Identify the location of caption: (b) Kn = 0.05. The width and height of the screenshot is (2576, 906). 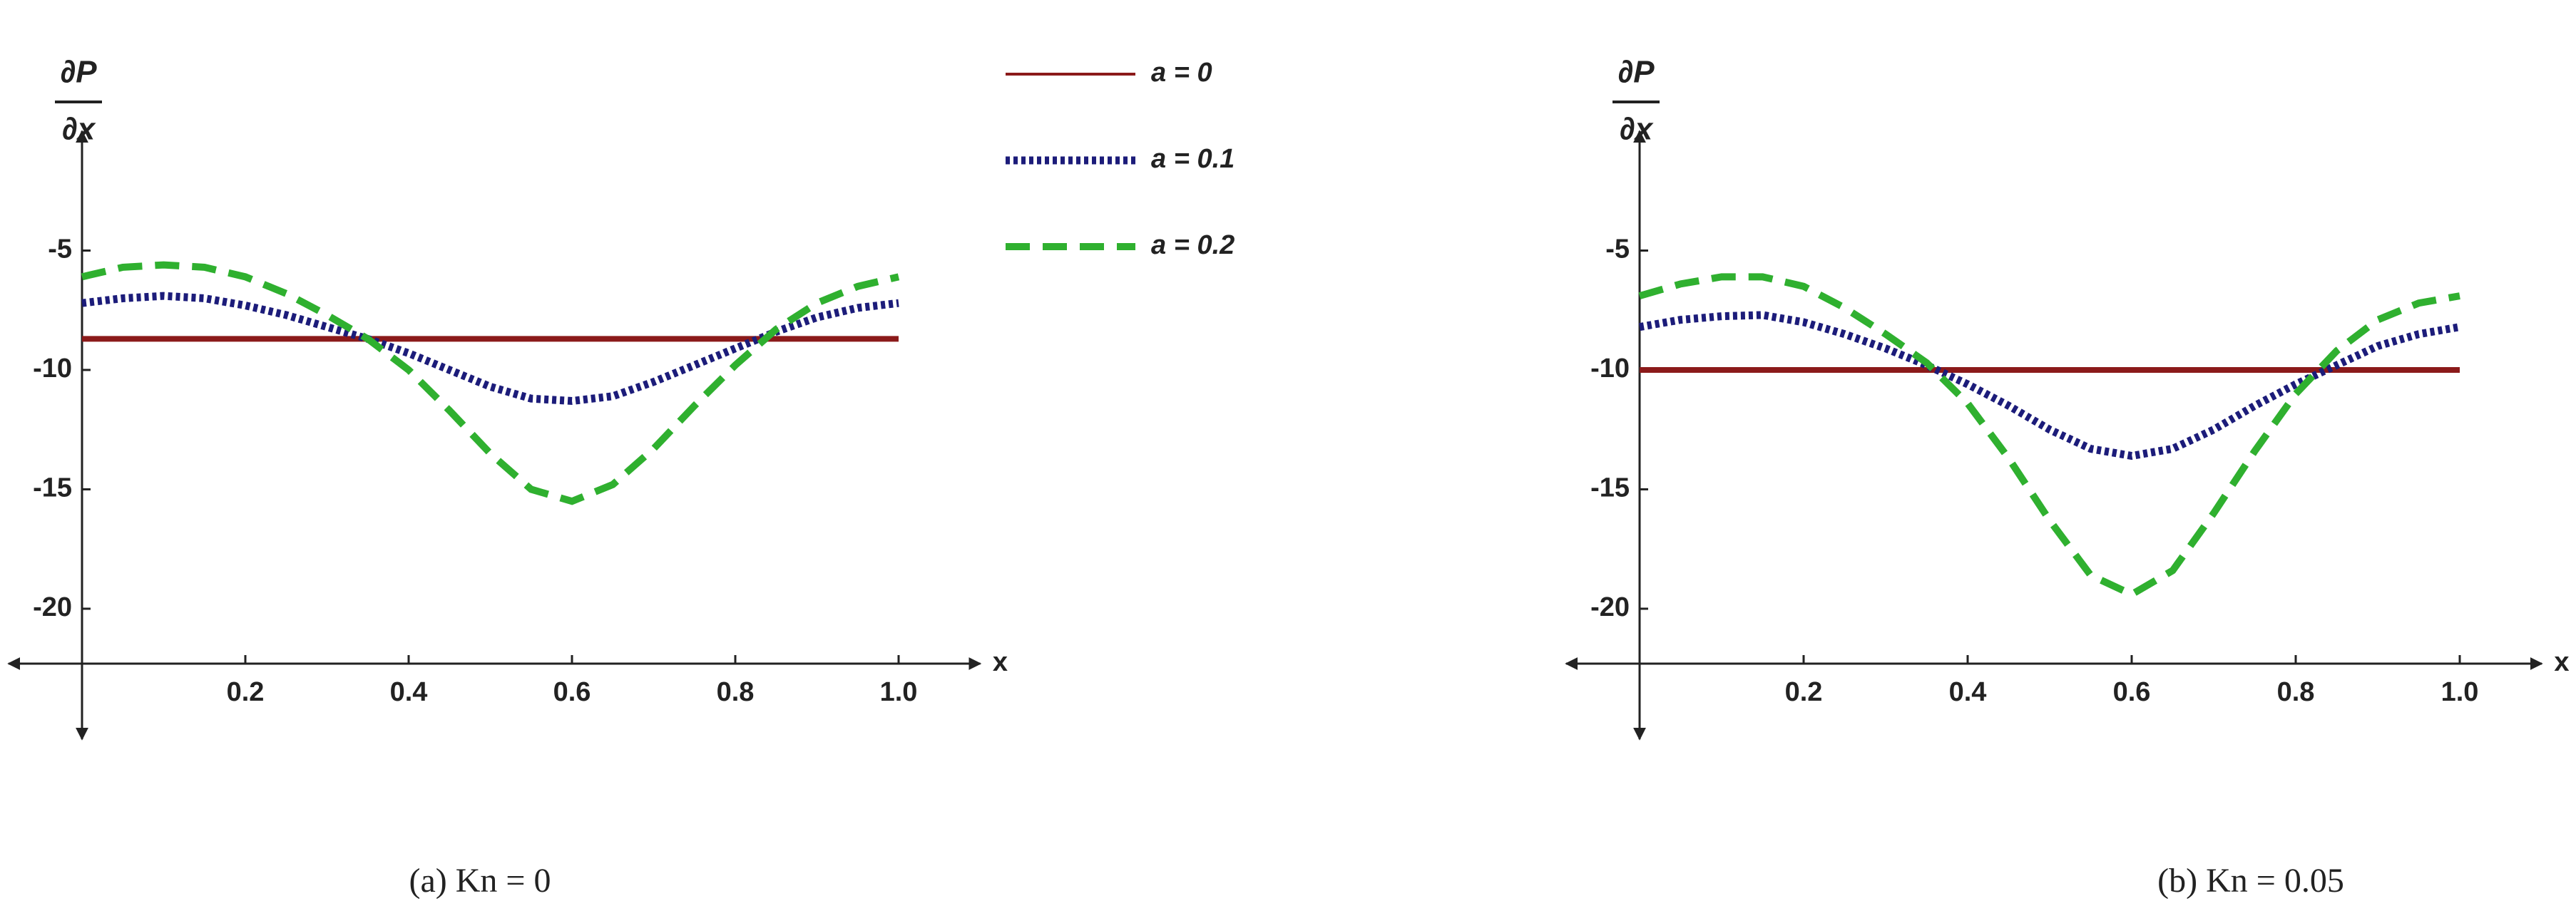
(2251, 881).